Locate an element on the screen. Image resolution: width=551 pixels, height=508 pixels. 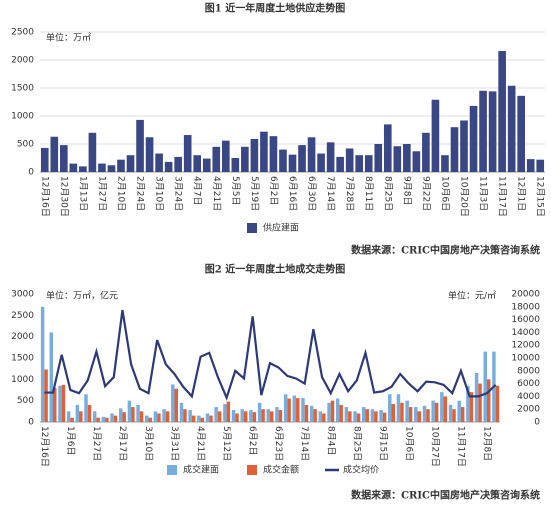
x-tick-label: 10月6日 is located at coordinates (408, 443).